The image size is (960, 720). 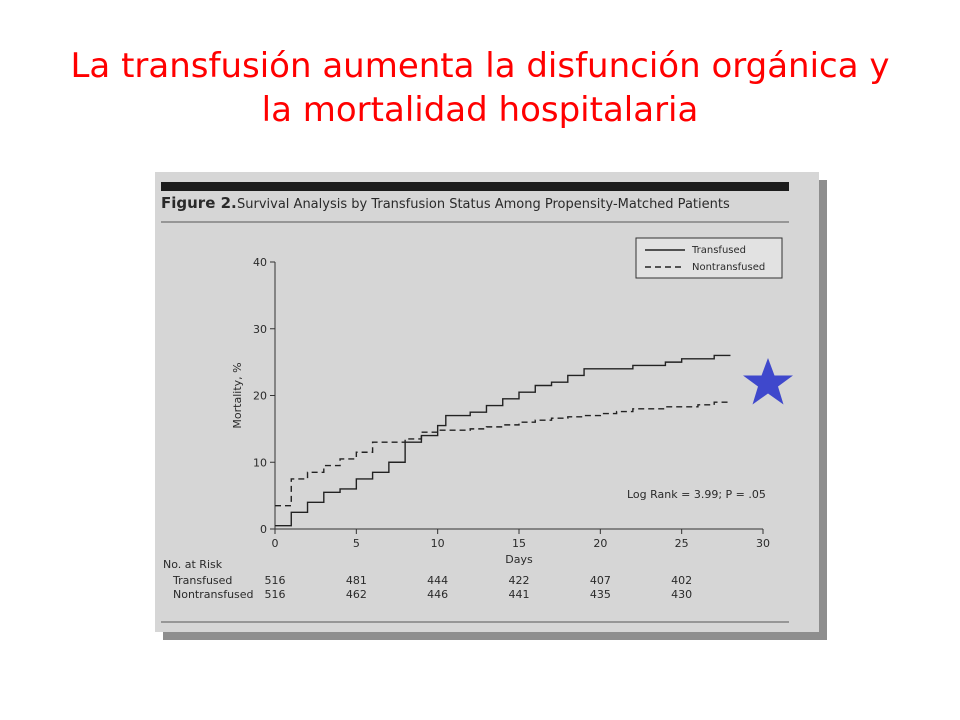 What do you see at coordinates (519, 580) in the screenshot?
I see `risk-cell: 422` at bounding box center [519, 580].